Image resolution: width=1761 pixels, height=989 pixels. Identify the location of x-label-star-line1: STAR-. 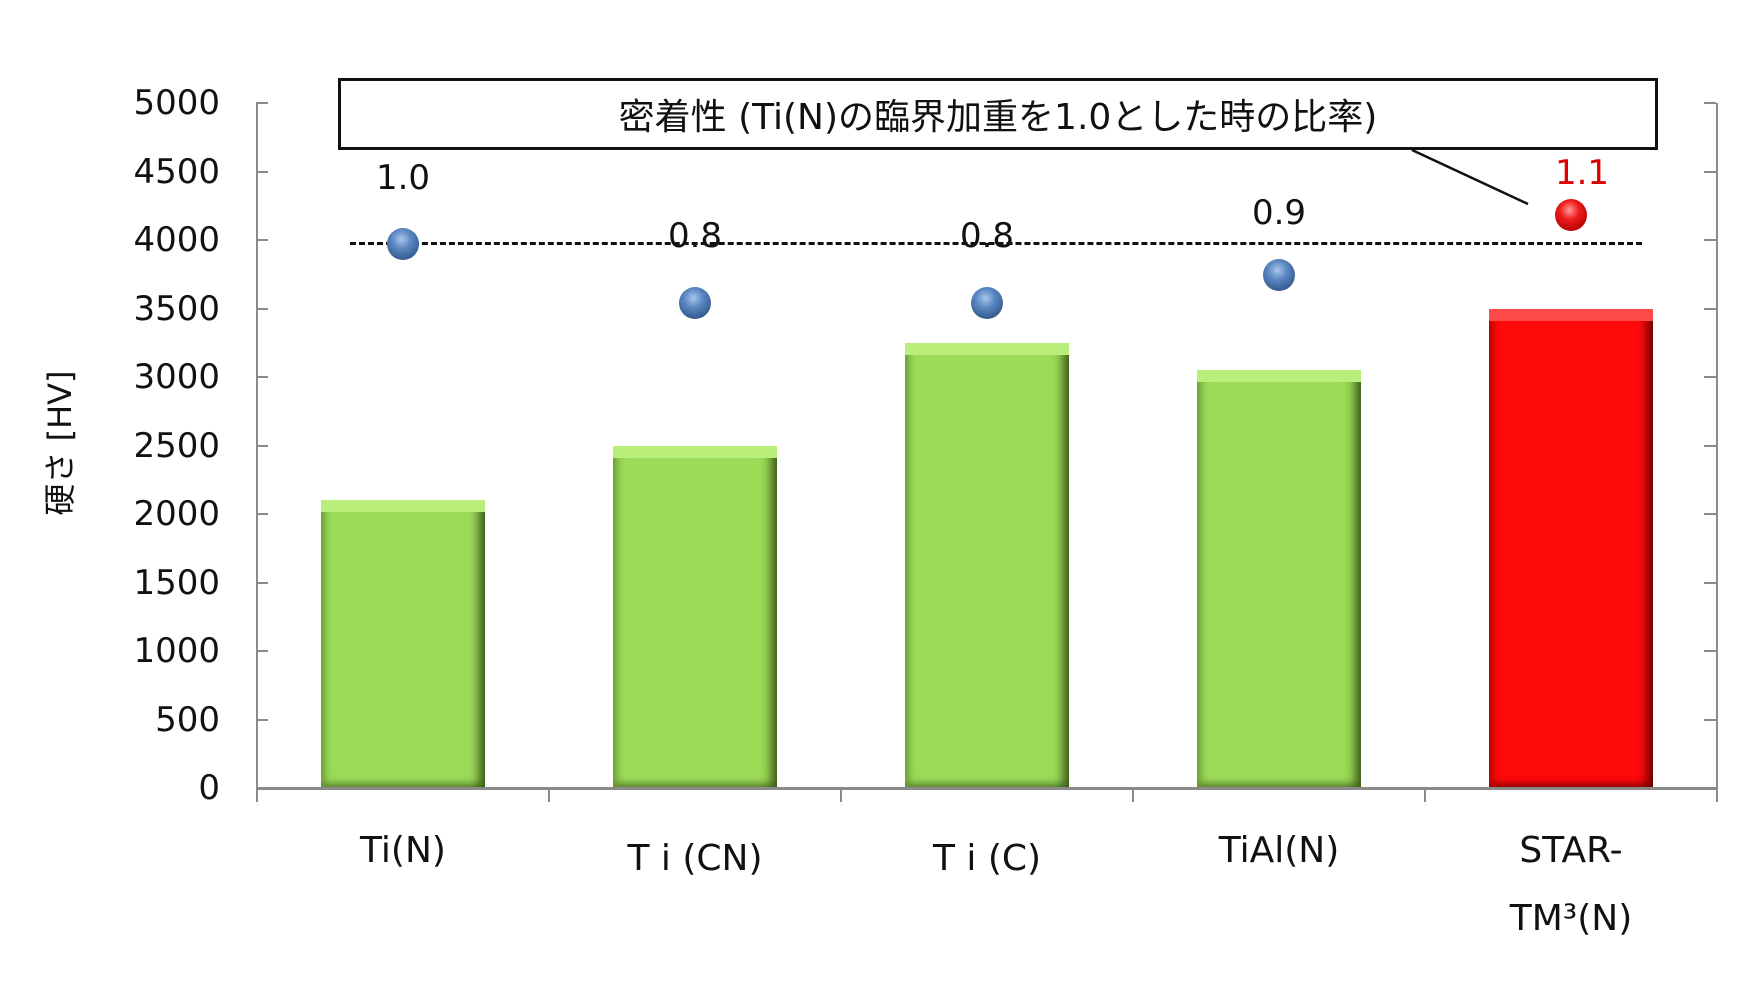
(1571, 850).